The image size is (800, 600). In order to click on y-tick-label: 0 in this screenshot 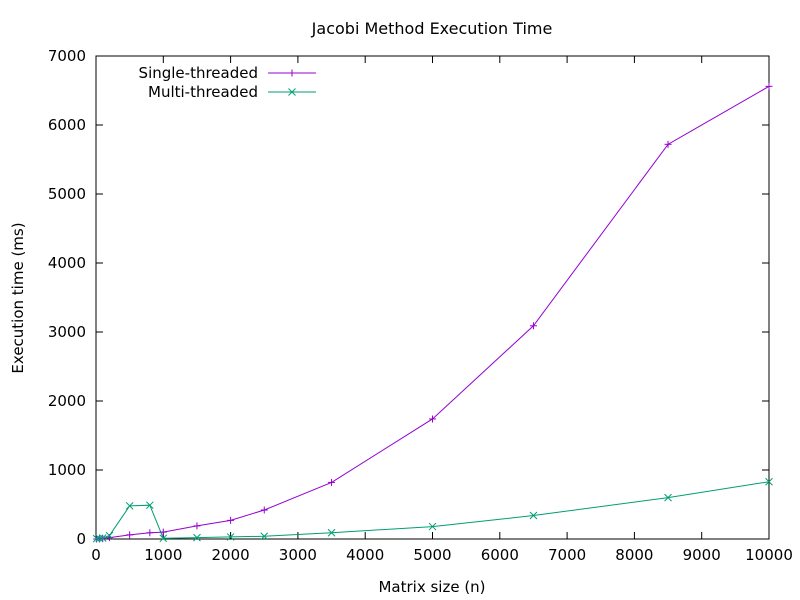, I will do `click(81, 539)`.